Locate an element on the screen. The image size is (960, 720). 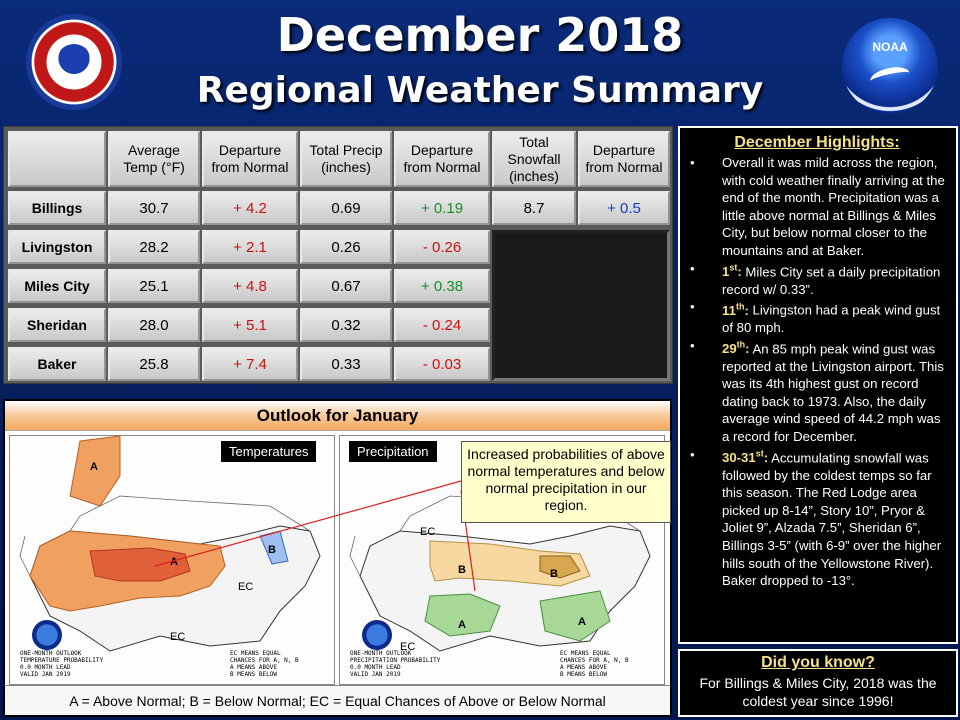
page-subtitle: Regional Weather Summary is located at coordinates (480, 90).